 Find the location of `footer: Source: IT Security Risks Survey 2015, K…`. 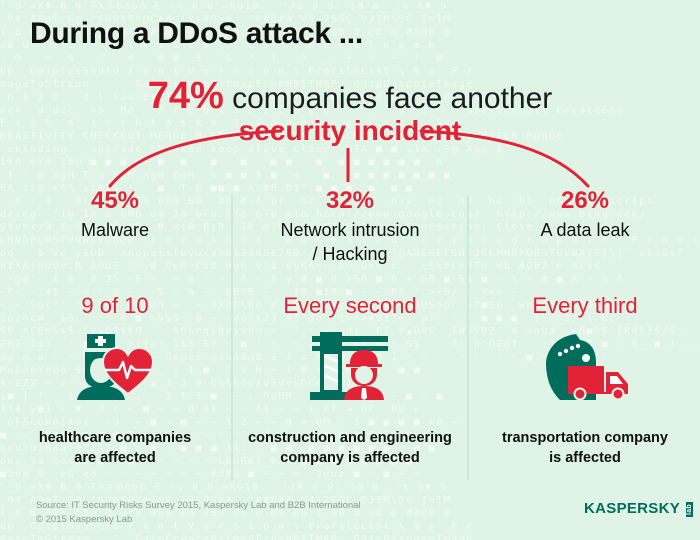

footer: Source: IT Security Risks Survey 2015, K… is located at coordinates (198, 513).